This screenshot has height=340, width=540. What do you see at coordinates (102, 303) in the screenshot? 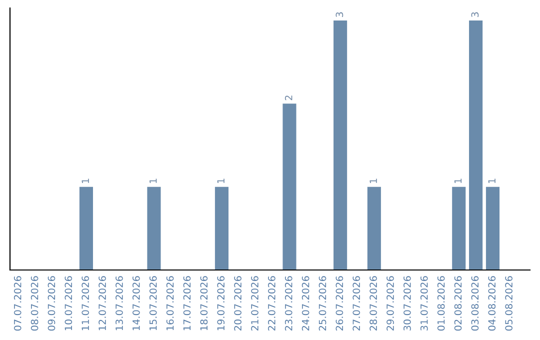
I see `x-tick-label: 12.07.2026` at bounding box center [102, 303].